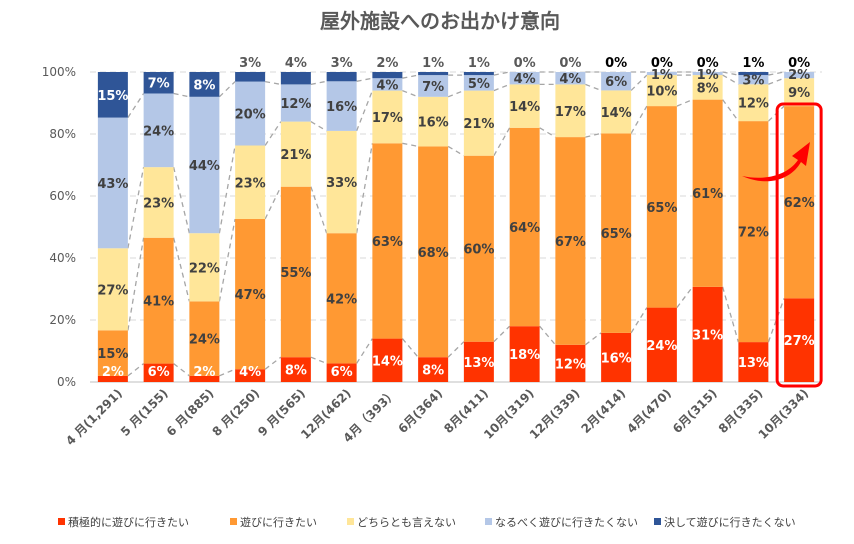  I want to click on data-label: 17%, so click(387, 118).